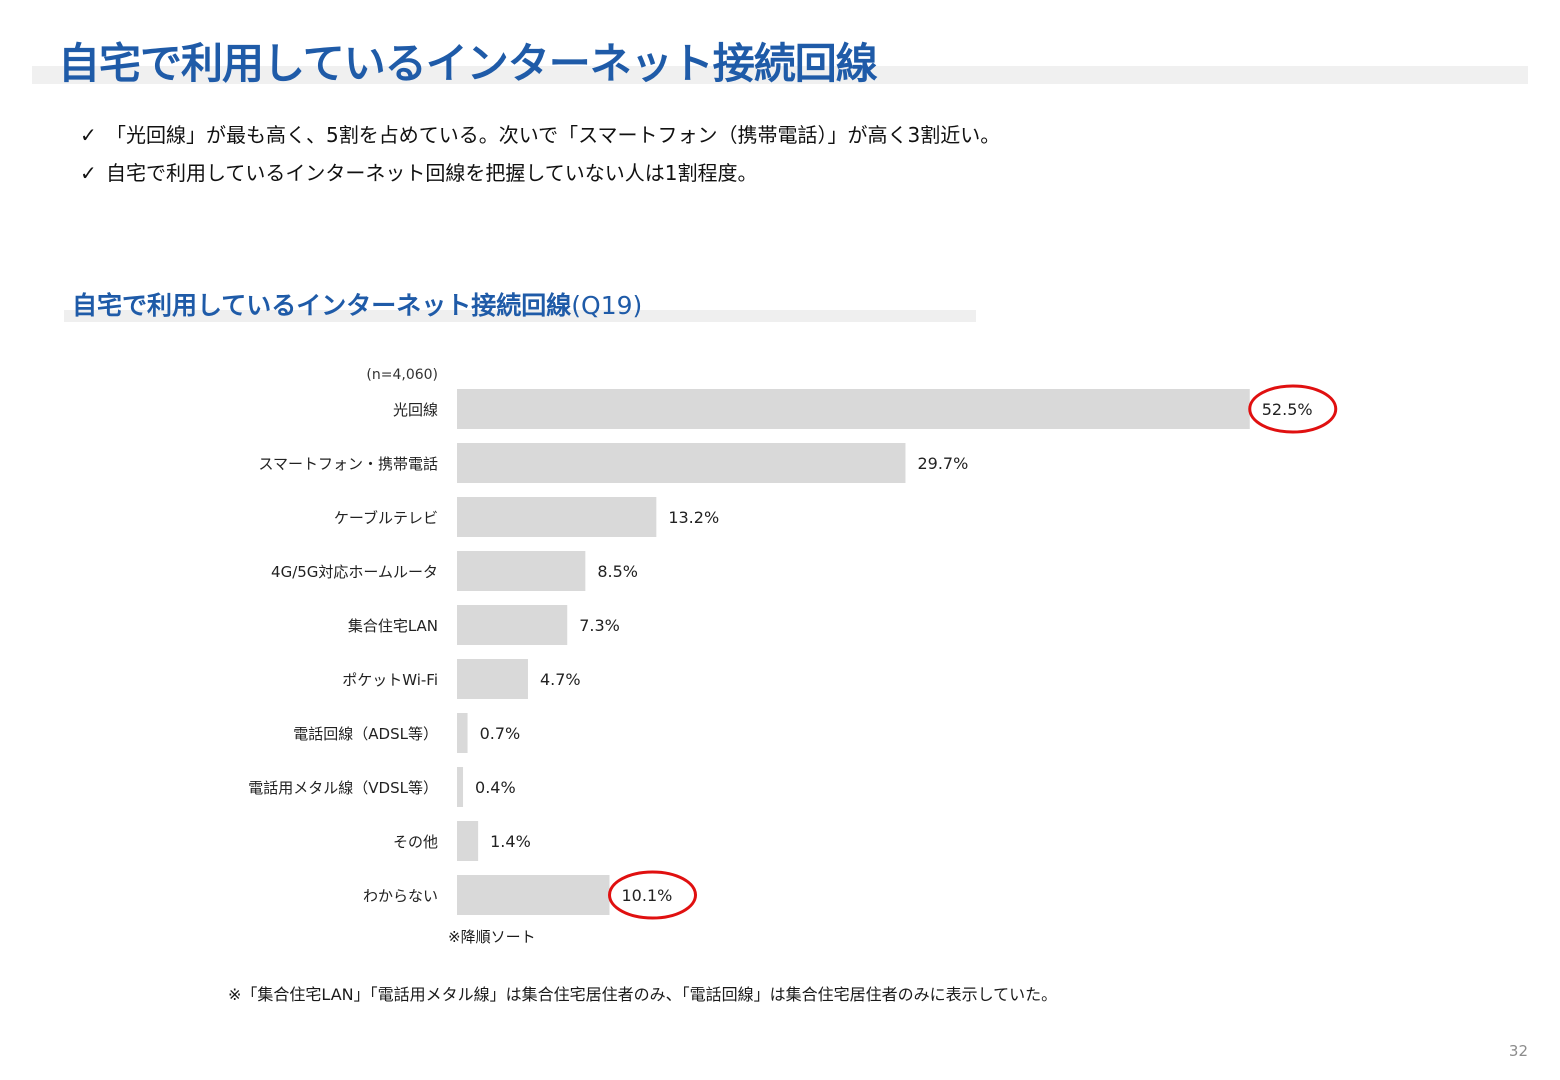 The image size is (1560, 1080). I want to click on category-label: 光回線, so click(415, 410).